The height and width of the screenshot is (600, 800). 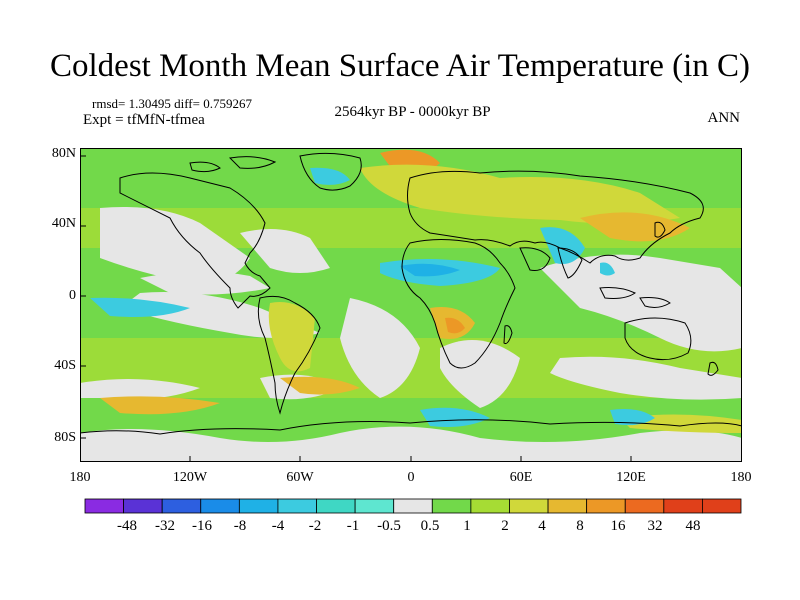 What do you see at coordinates (144, 120) in the screenshot?
I see `experiment-label: Expt = tfMfN-tfmea` at bounding box center [144, 120].